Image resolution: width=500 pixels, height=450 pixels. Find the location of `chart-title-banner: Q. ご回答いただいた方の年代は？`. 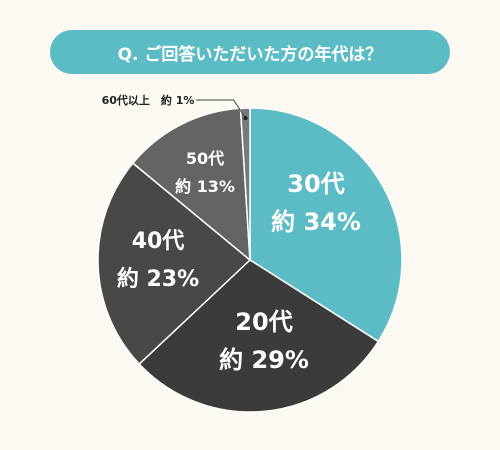

chart-title-banner: Q. ご回答いただいた方の年代は？ is located at coordinates (250, 52).